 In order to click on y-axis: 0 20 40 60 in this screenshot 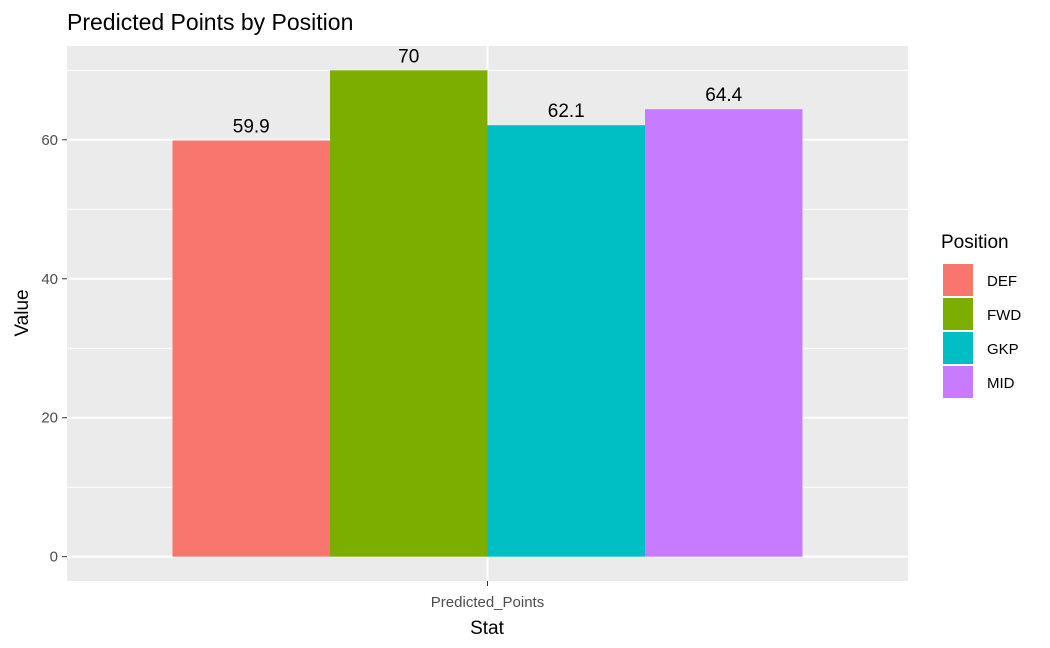, I will do `click(54, 349)`.